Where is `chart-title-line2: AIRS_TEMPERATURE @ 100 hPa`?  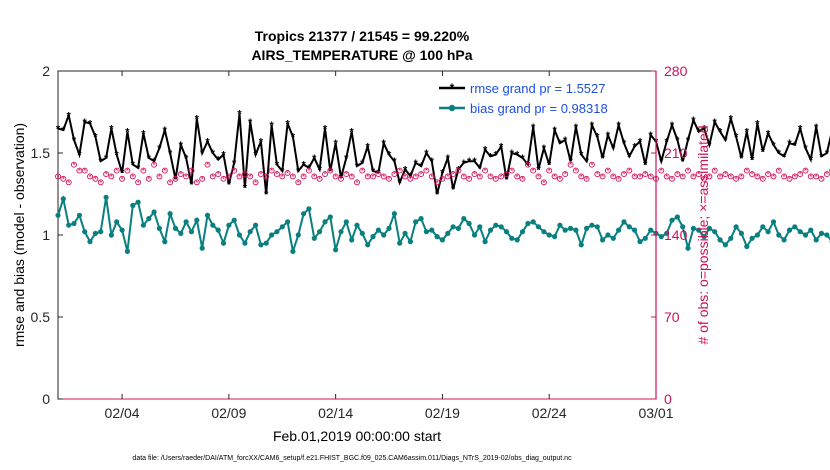 chart-title-line2: AIRS_TEMPERATURE @ 100 hPa is located at coordinates (361, 55).